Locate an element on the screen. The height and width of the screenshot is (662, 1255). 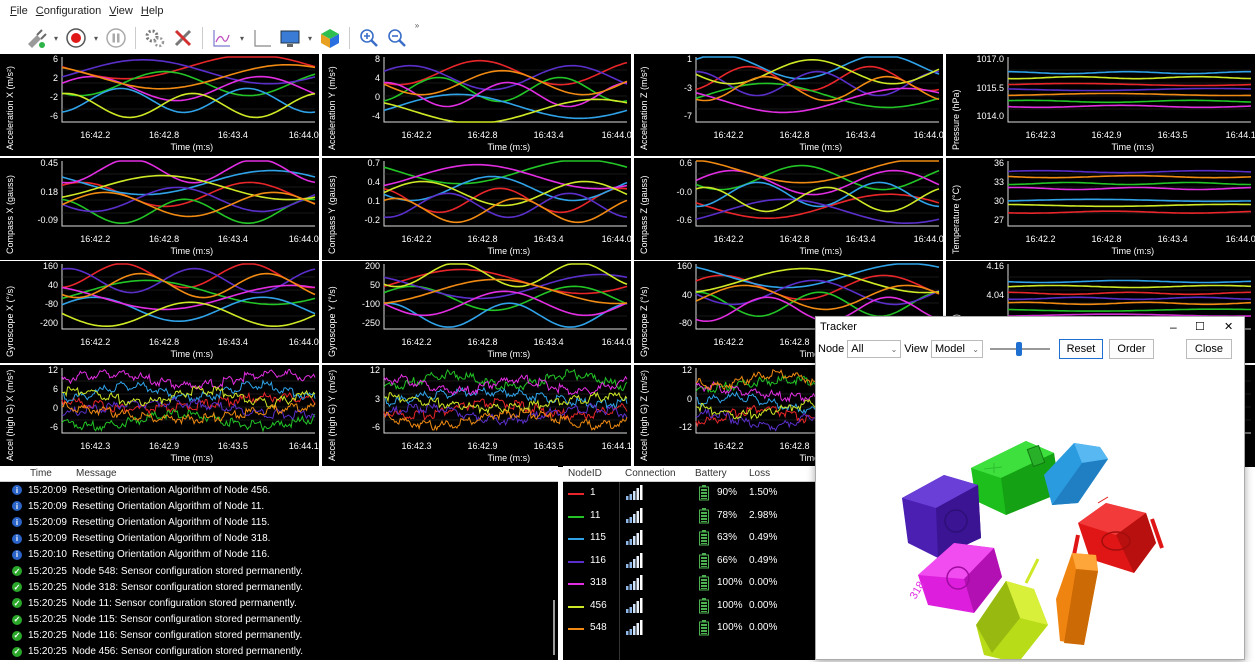
y-tick-label: 8 is located at coordinates (377, 59).